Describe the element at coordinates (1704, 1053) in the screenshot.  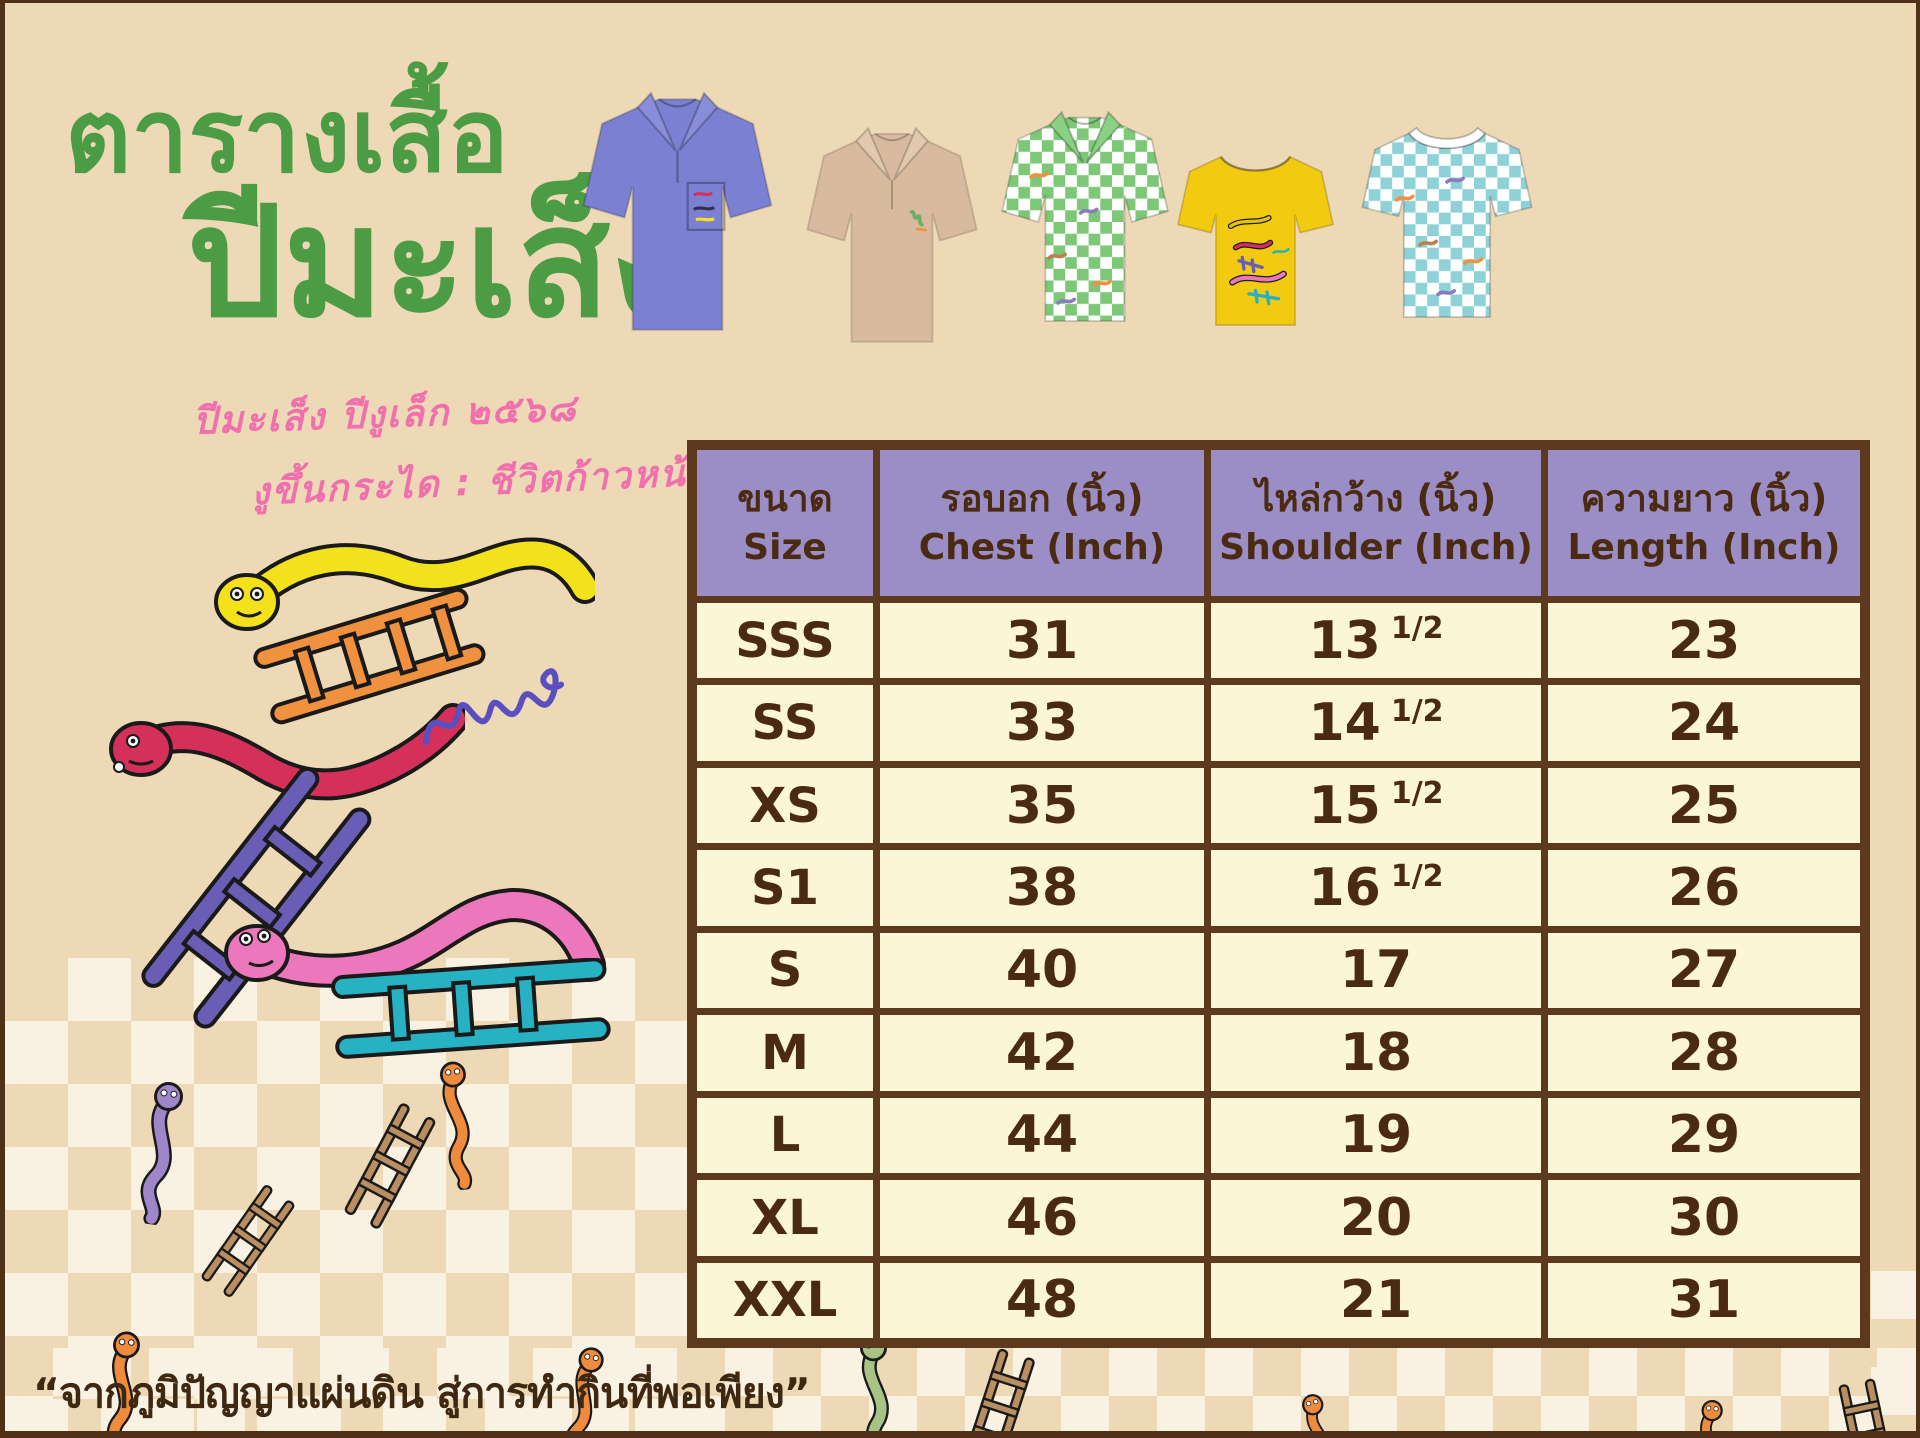
I see `length-cell: 28` at that location.